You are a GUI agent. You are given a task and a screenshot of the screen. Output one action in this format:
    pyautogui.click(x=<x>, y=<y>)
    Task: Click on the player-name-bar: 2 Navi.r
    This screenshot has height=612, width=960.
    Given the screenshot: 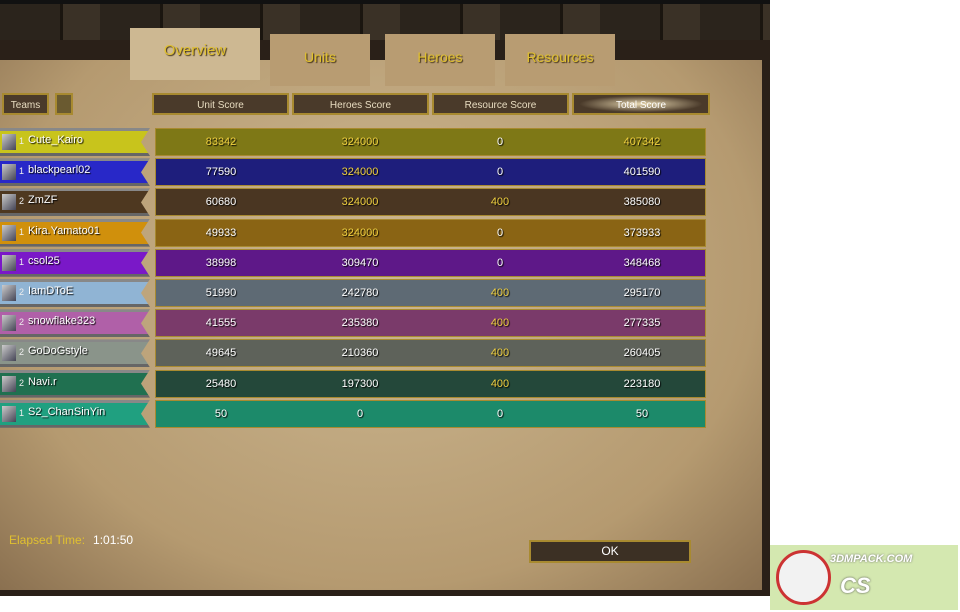 What is the action you would take?
    pyautogui.click(x=75, y=383)
    